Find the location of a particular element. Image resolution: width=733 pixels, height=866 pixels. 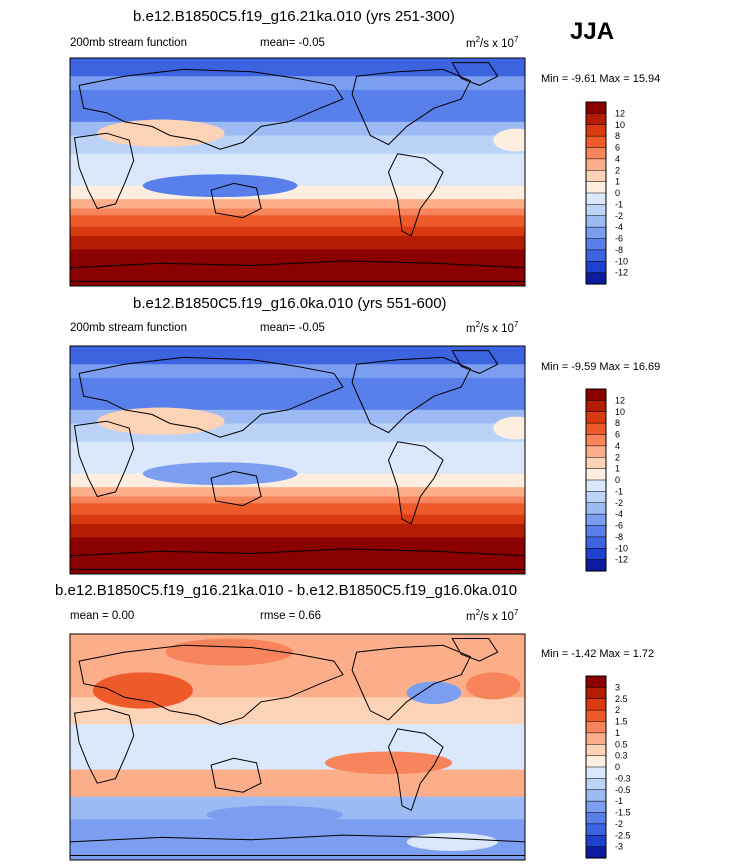

panel3-units: m2/s x 107 is located at coordinates (492, 615).